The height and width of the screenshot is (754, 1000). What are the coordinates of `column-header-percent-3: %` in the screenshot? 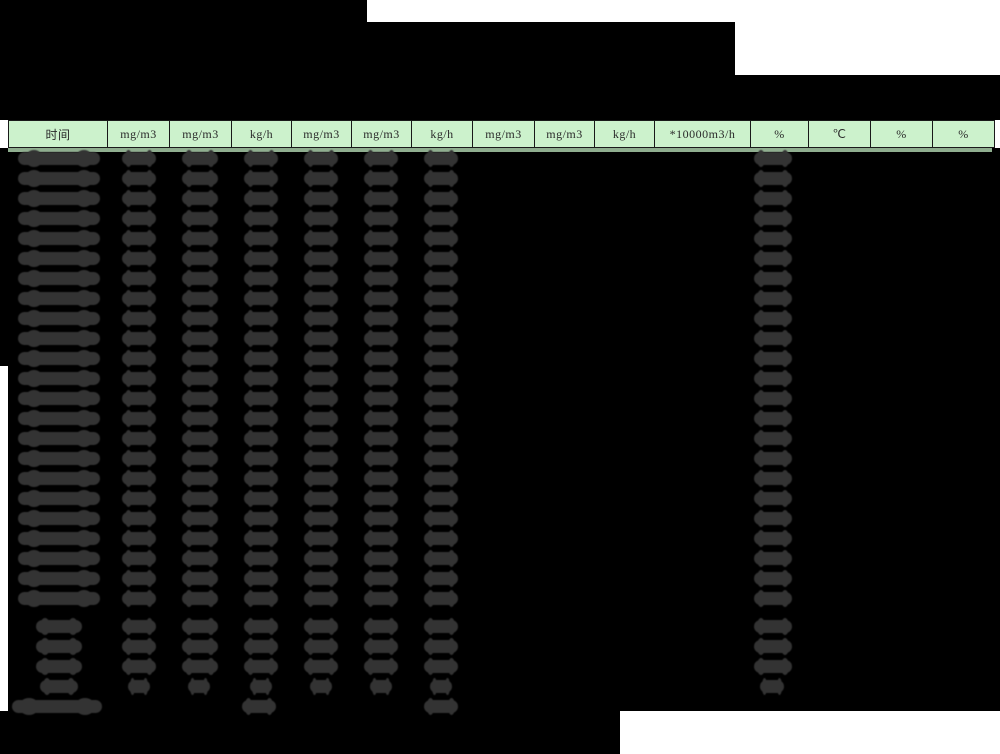 It's located at (964, 134).